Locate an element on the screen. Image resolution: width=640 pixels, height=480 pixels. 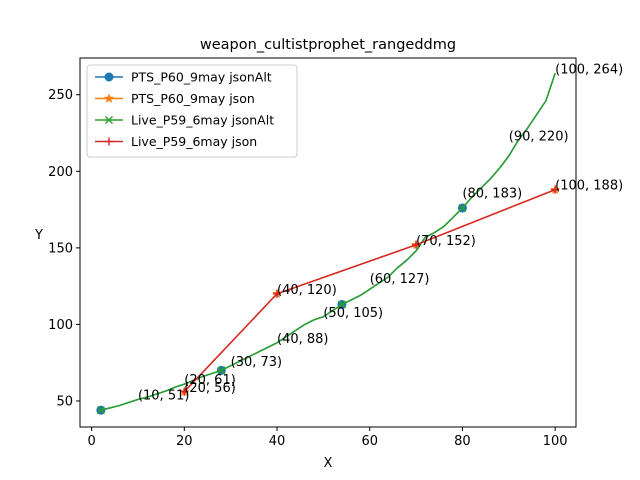
y-tick-label: 150 is located at coordinates (60, 248).